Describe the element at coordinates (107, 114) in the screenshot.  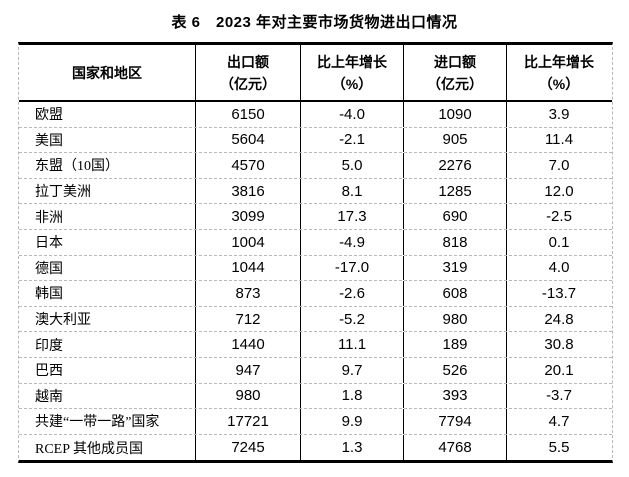
I see `country-label-cell: 欧盟` at that location.